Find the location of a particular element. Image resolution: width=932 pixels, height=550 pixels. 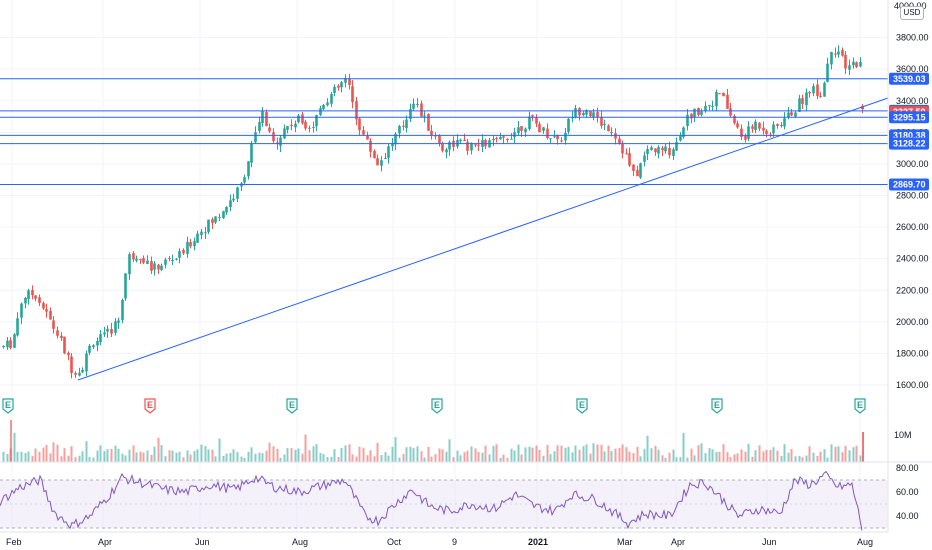

time-axis: Feb Apr Jun Aug Oct 9 2021 Mar Apr Jun Aug is located at coordinates (439, 542).